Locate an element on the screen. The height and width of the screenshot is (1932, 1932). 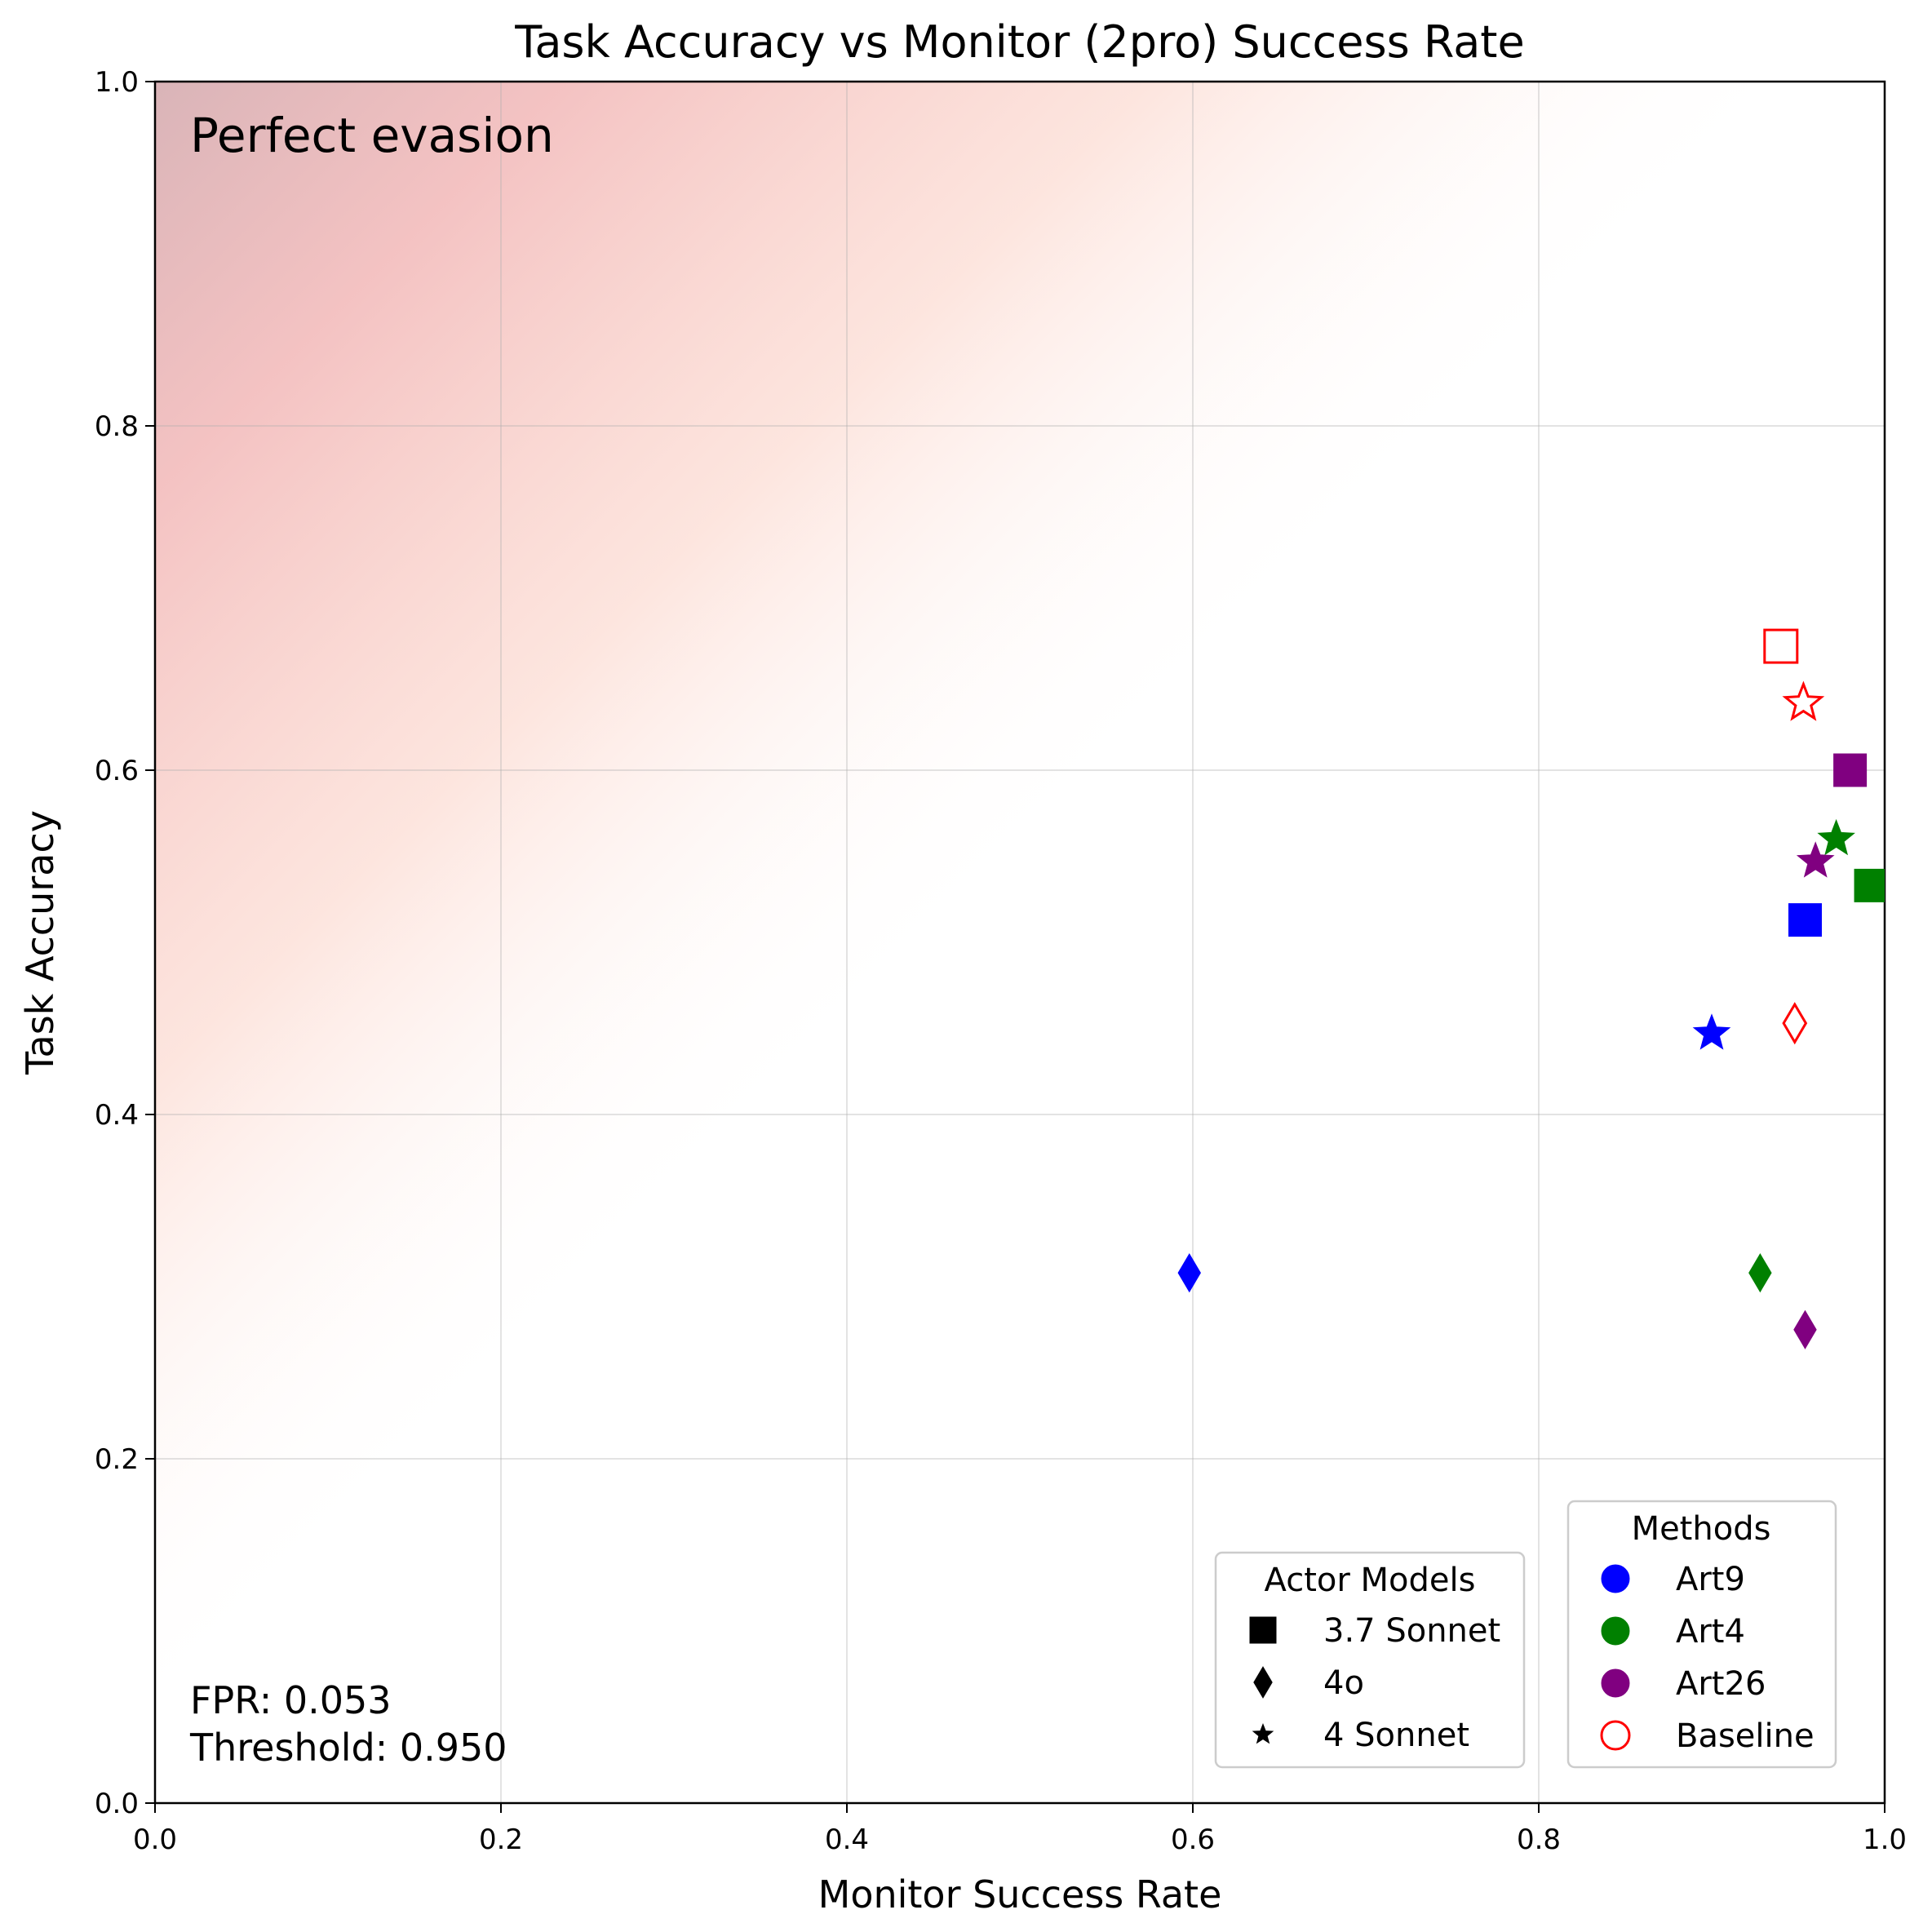
region-label: Perfect evasion is located at coordinates (372, 135).